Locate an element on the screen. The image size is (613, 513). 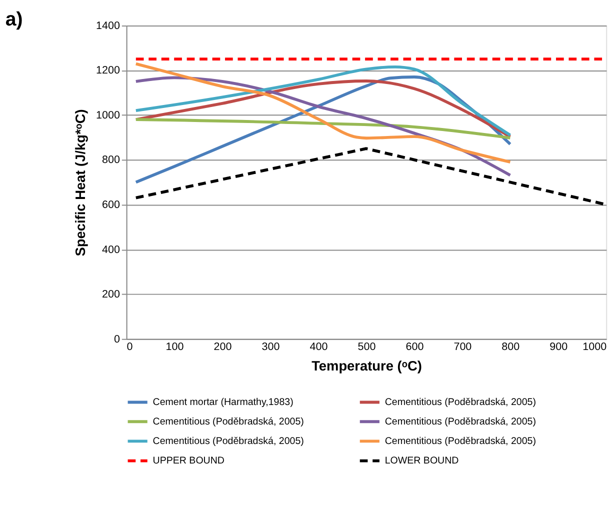
y-tick-label: 1200 is located at coordinates (108, 70).